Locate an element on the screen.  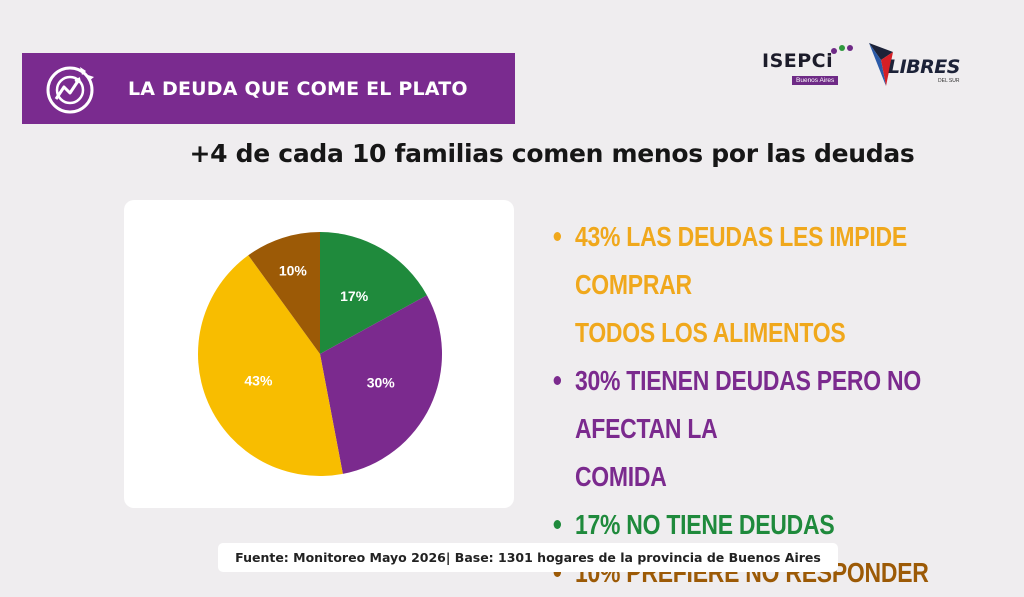
libres-logo: LIBRES DEL SUR is located at coordinates (916, 68).